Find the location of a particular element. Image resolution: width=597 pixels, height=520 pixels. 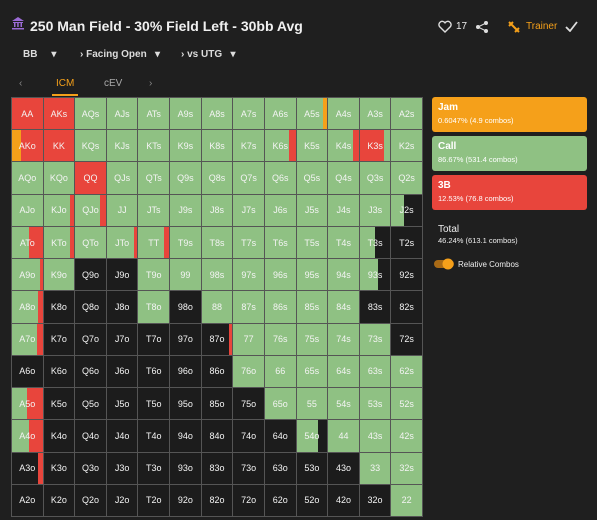

tab-prev: ‹ is located at coordinates (21, 83).